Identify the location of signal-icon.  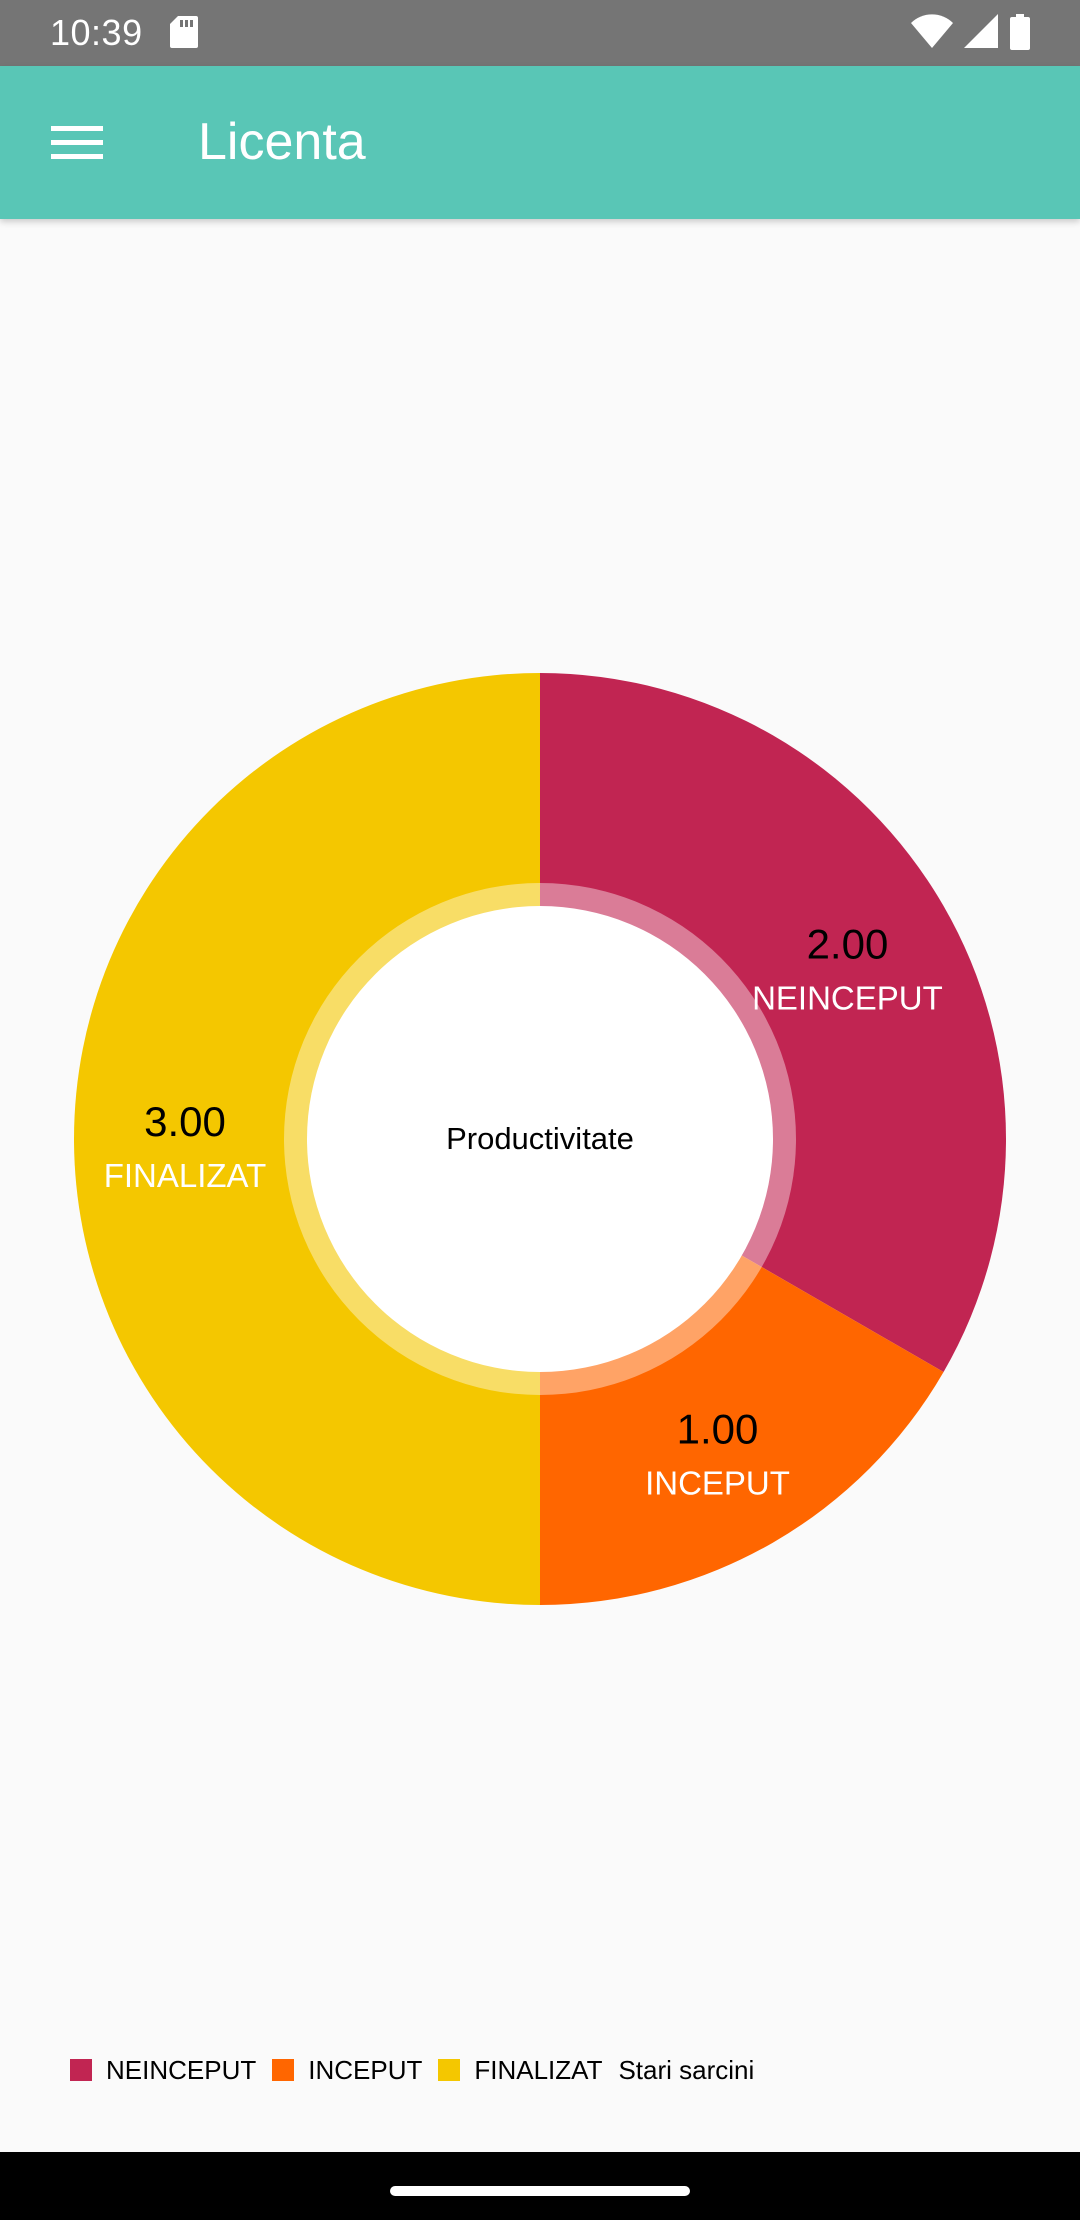
(980, 31).